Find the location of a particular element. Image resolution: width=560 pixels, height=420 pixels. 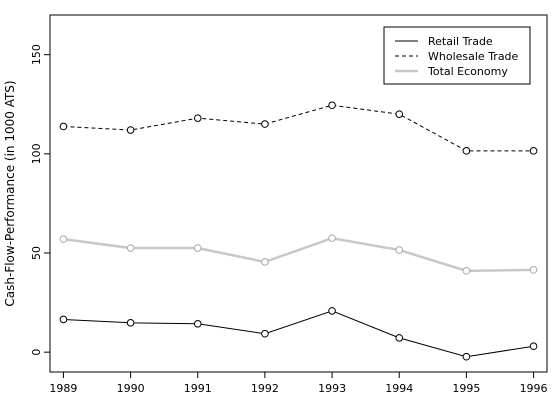

x-tick-label: 1994 is located at coordinates (399, 388).